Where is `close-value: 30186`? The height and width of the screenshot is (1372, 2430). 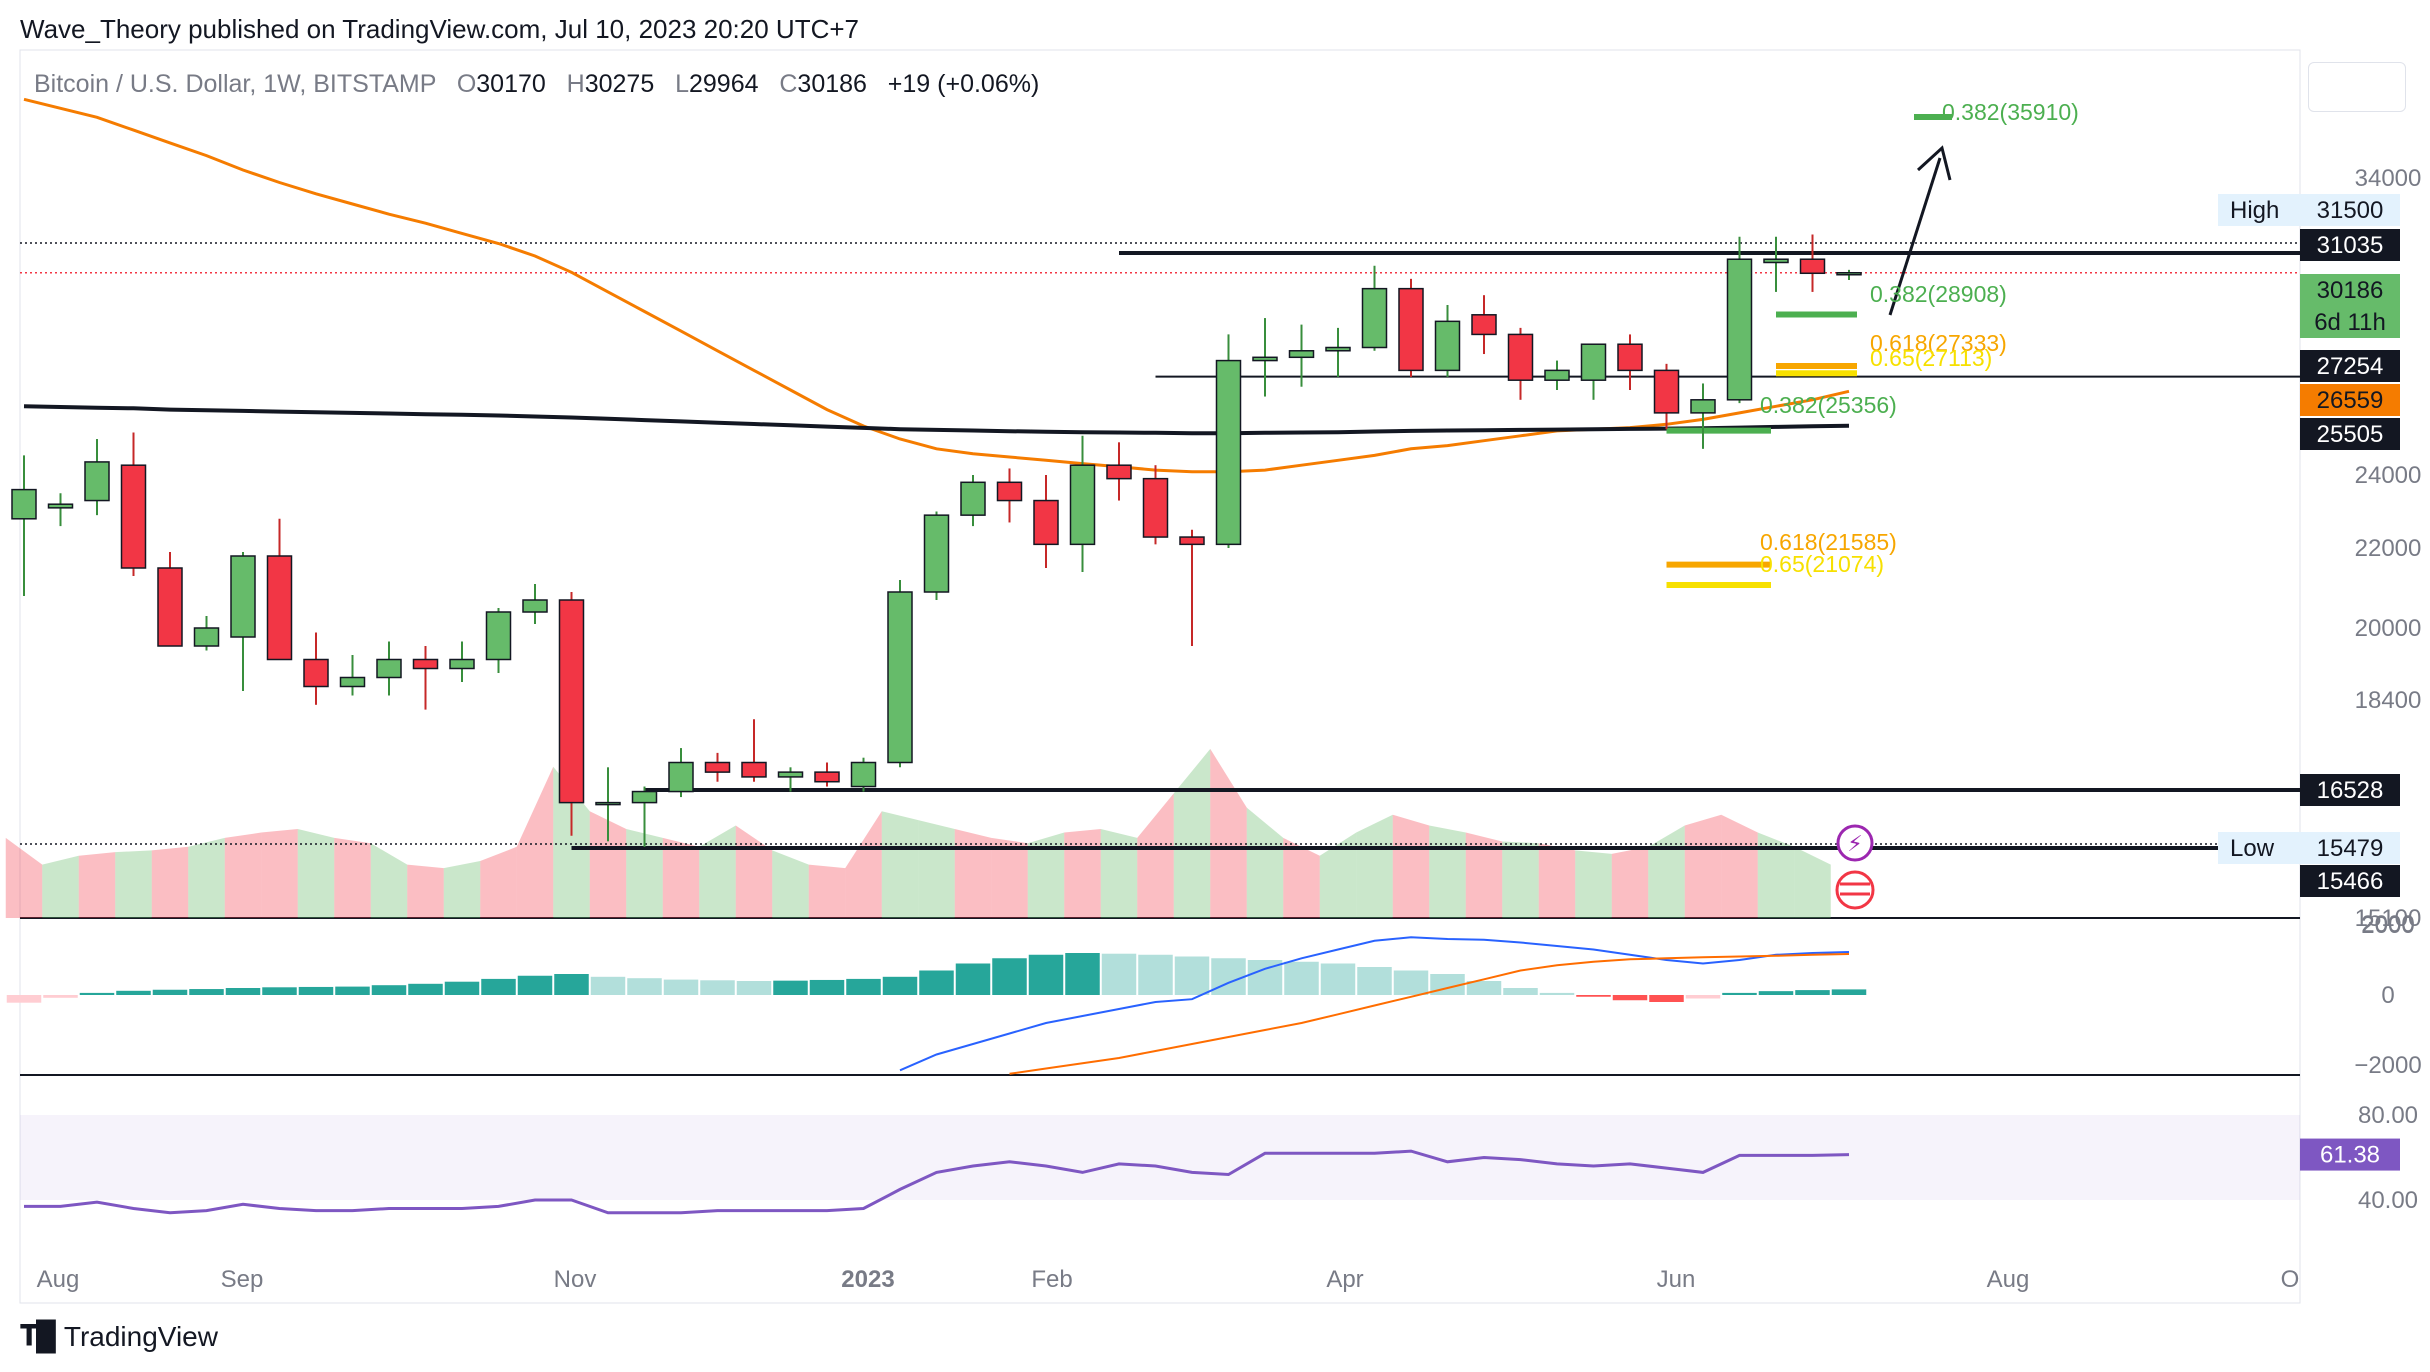 close-value: 30186 is located at coordinates (832, 84).